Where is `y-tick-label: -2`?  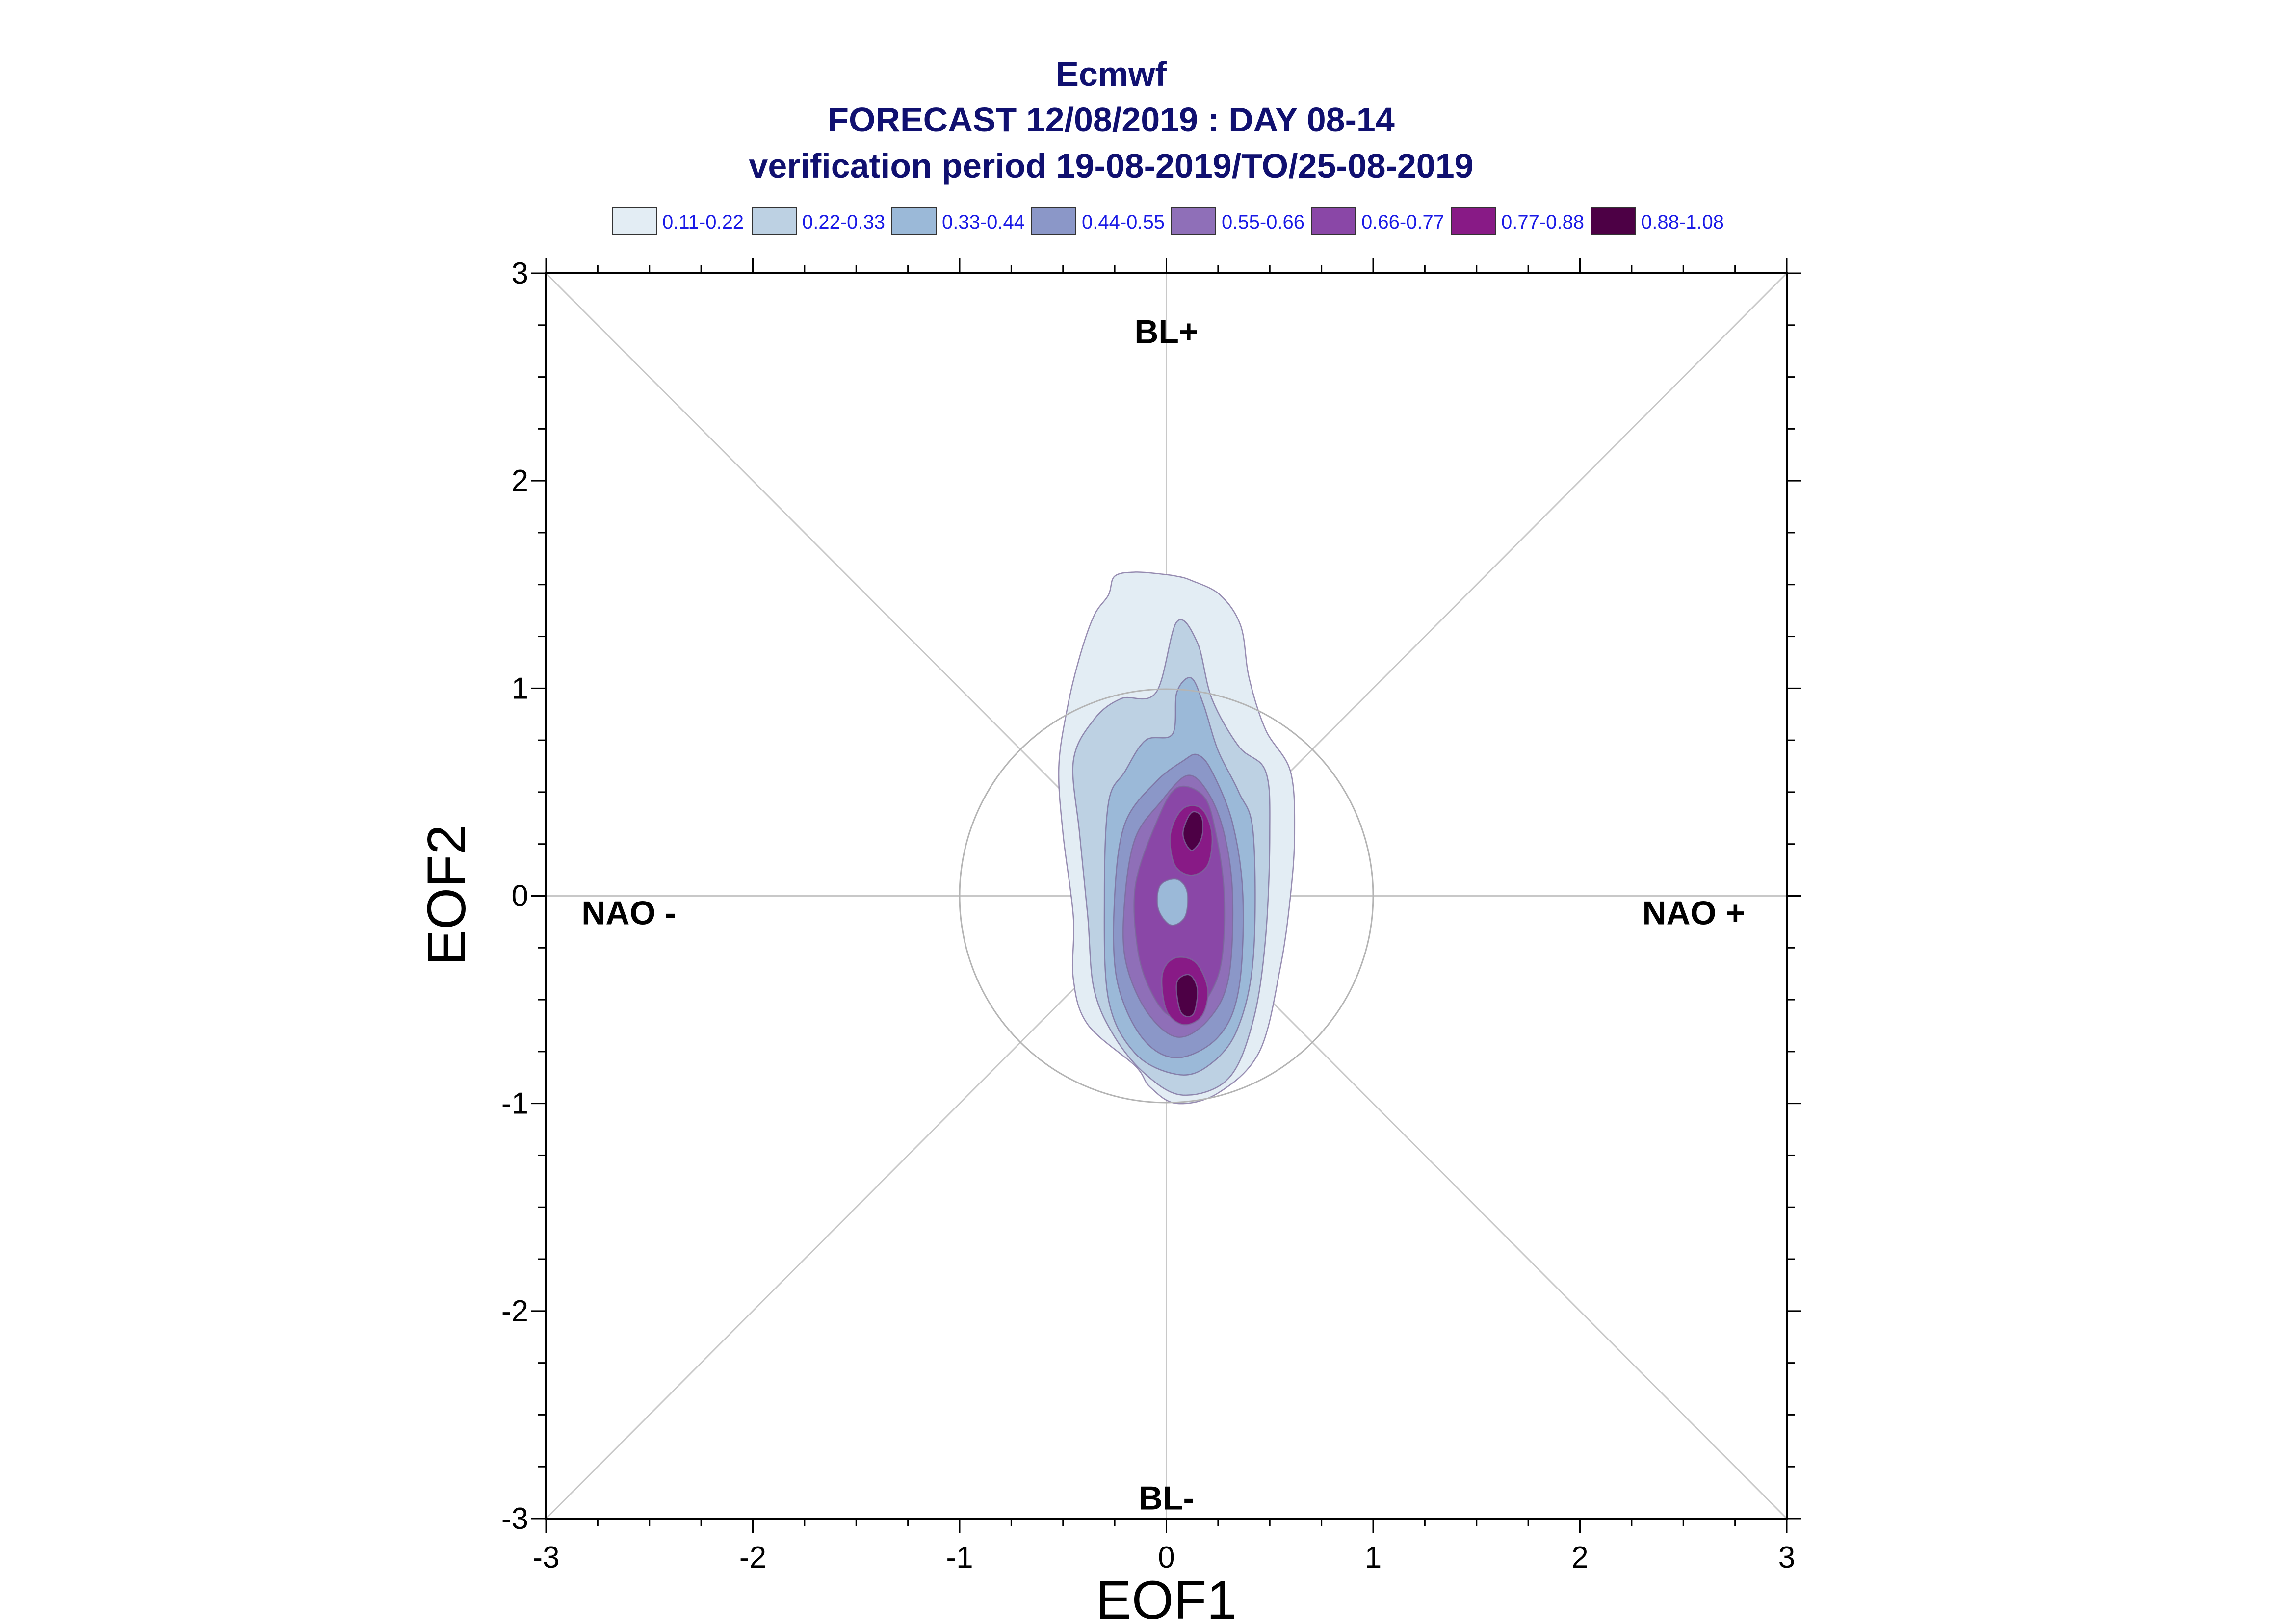
y-tick-label: -2 is located at coordinates (515, 1311).